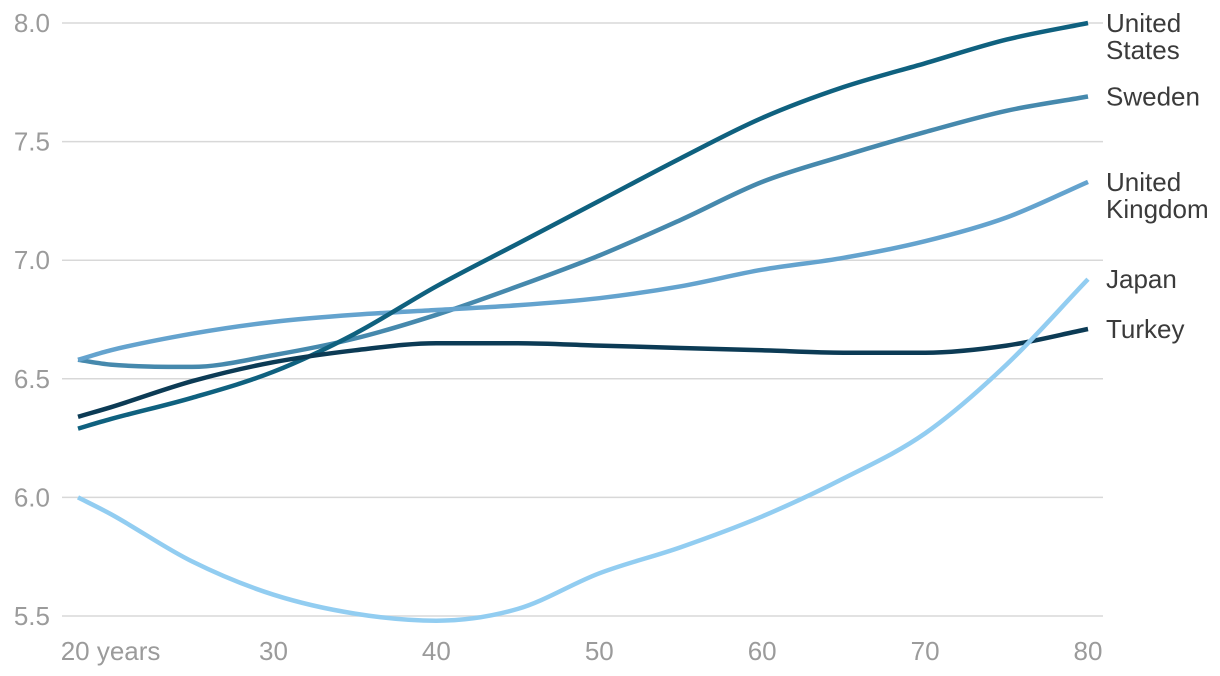  I want to click on series-label-line-turkey-0: Turkey, so click(1145, 329).